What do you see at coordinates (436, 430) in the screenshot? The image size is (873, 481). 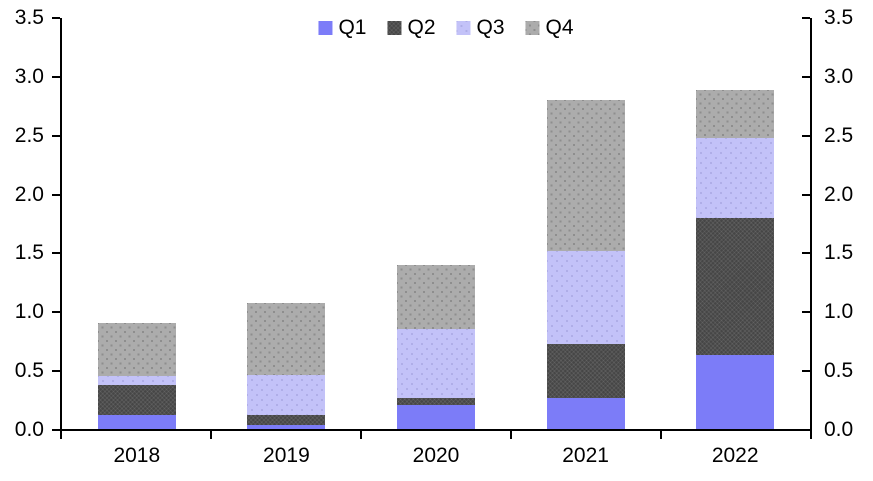 I see `x-axis` at bounding box center [436, 430].